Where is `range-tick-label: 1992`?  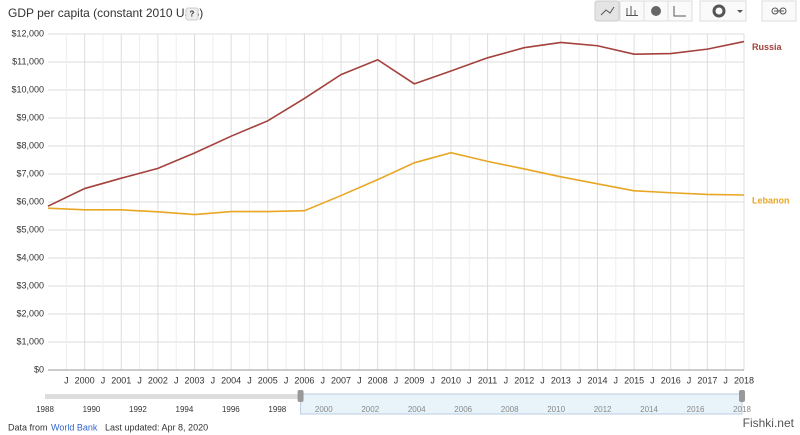
range-tick-label: 1992 is located at coordinates (138, 409).